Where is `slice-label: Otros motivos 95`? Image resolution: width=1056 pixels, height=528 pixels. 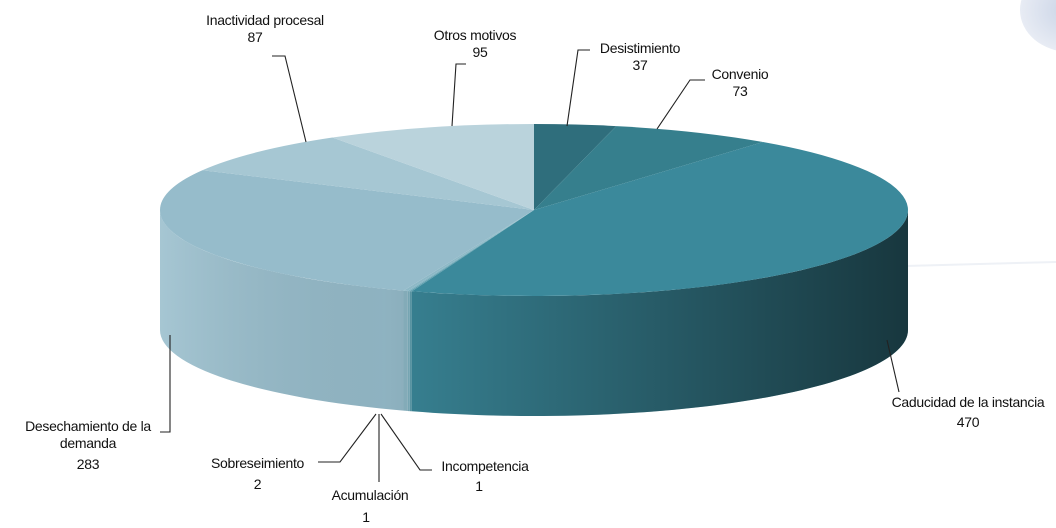
slice-label: Otros motivos 95 is located at coordinates (475, 44).